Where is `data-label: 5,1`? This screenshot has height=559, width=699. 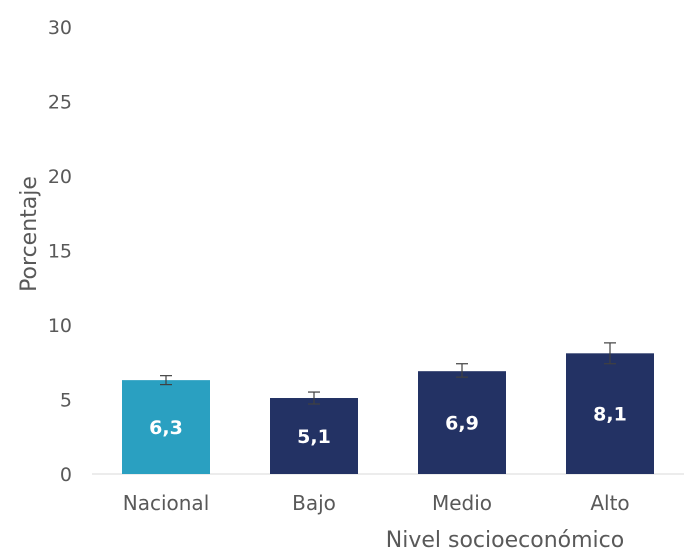 data-label: 5,1 is located at coordinates (314, 437).